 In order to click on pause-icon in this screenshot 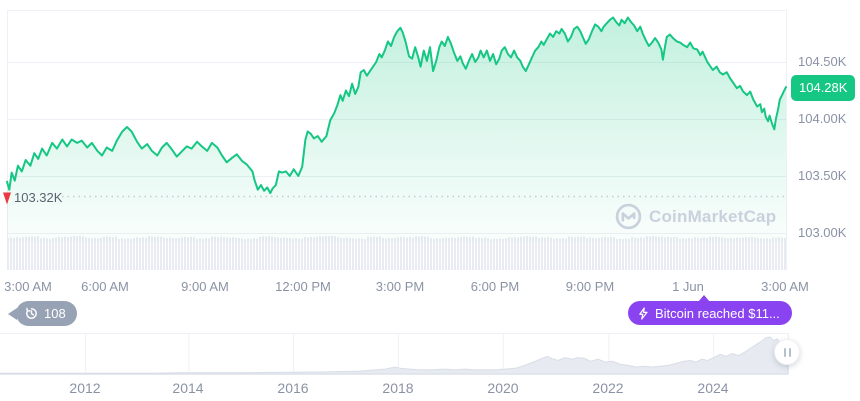, I will do `click(784, 352)`.